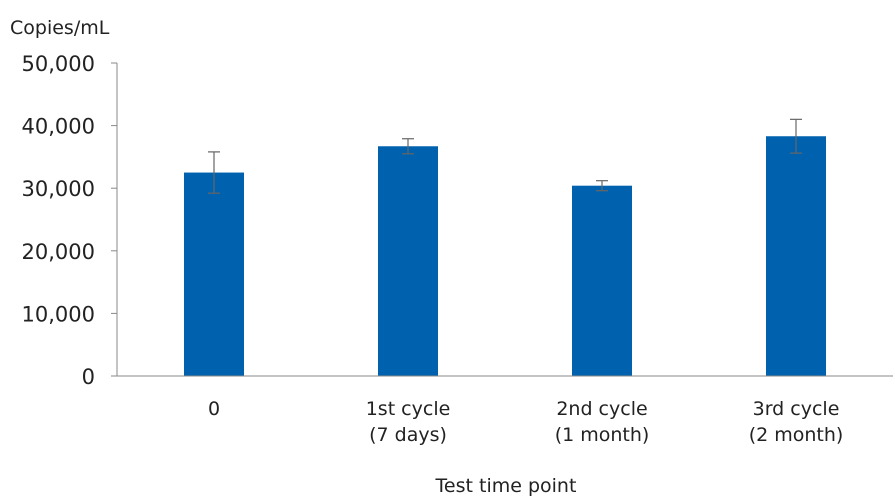 This screenshot has width=895, height=500. Describe the element at coordinates (58, 127) in the screenshot. I see `y-tick-label: 40,000` at that location.